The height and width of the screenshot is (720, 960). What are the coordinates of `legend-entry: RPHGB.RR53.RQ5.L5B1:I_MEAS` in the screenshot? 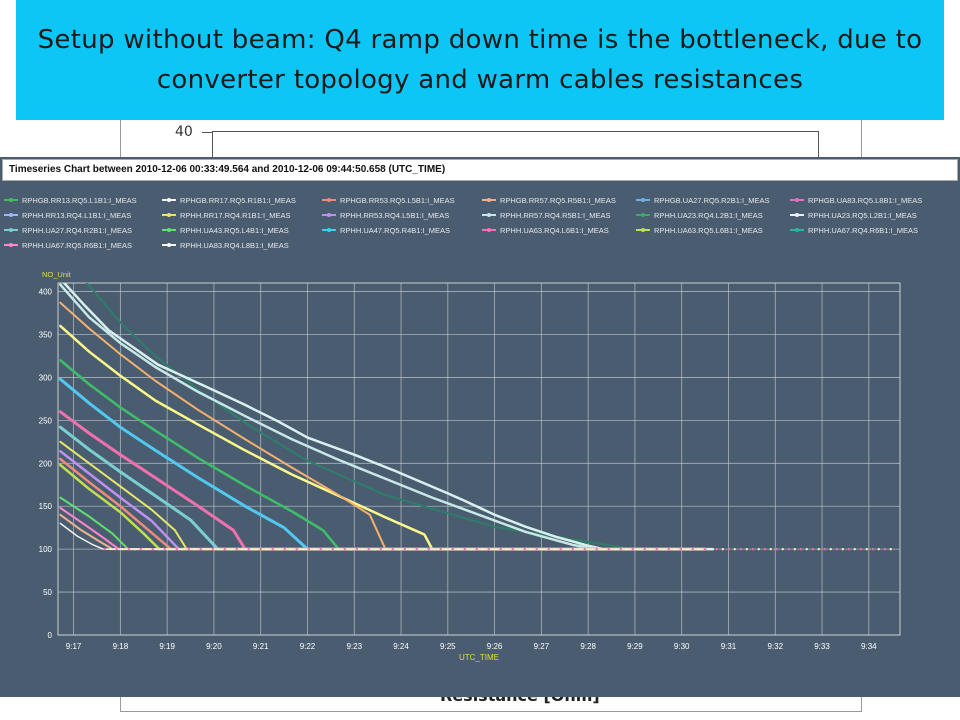 It's located at (388, 200).